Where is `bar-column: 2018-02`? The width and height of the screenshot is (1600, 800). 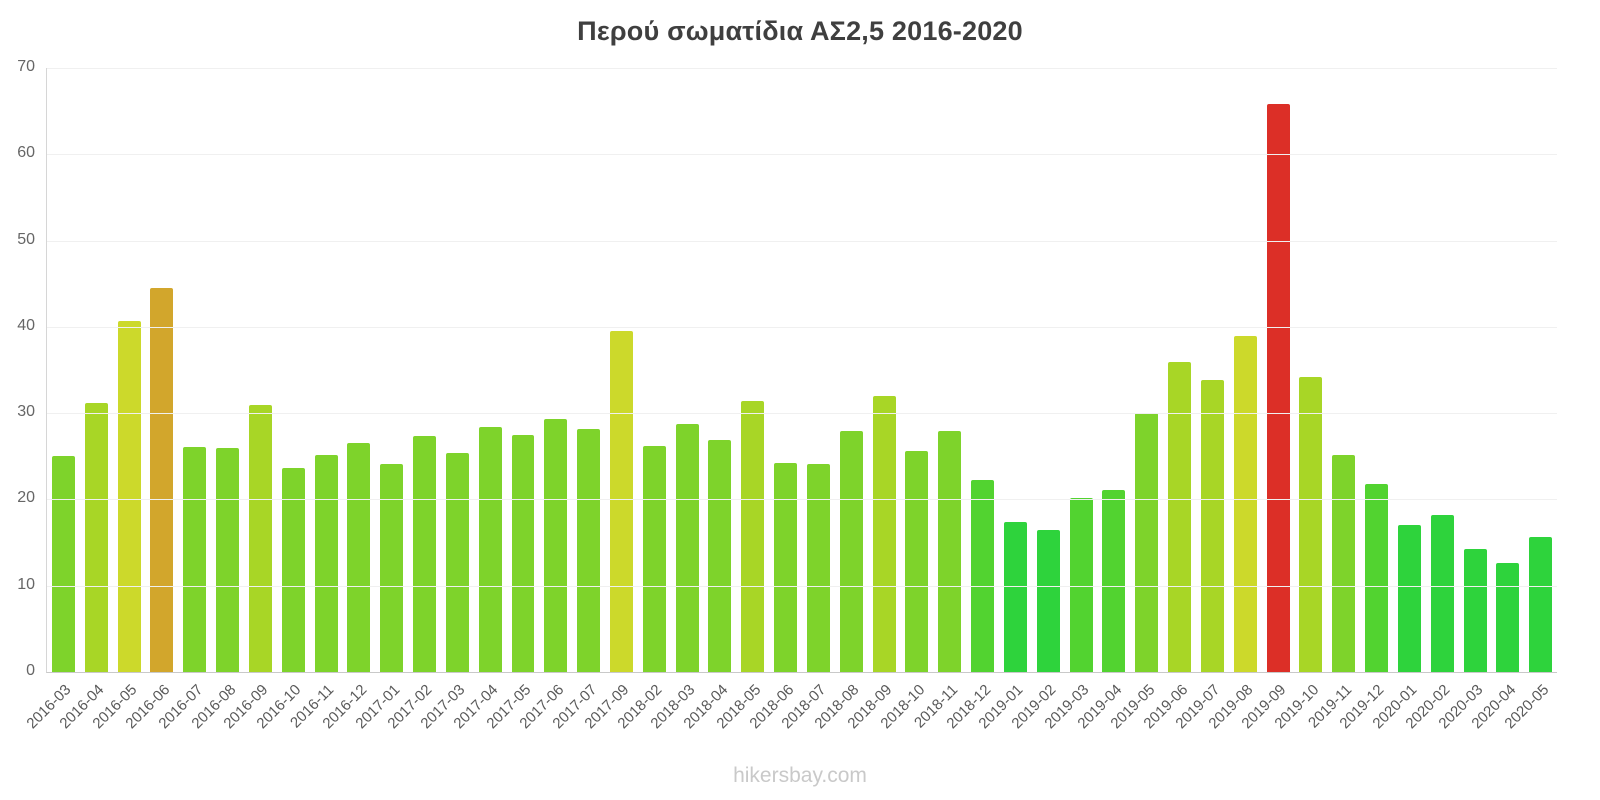 bar-column: 2018-02 is located at coordinates (643, 400).